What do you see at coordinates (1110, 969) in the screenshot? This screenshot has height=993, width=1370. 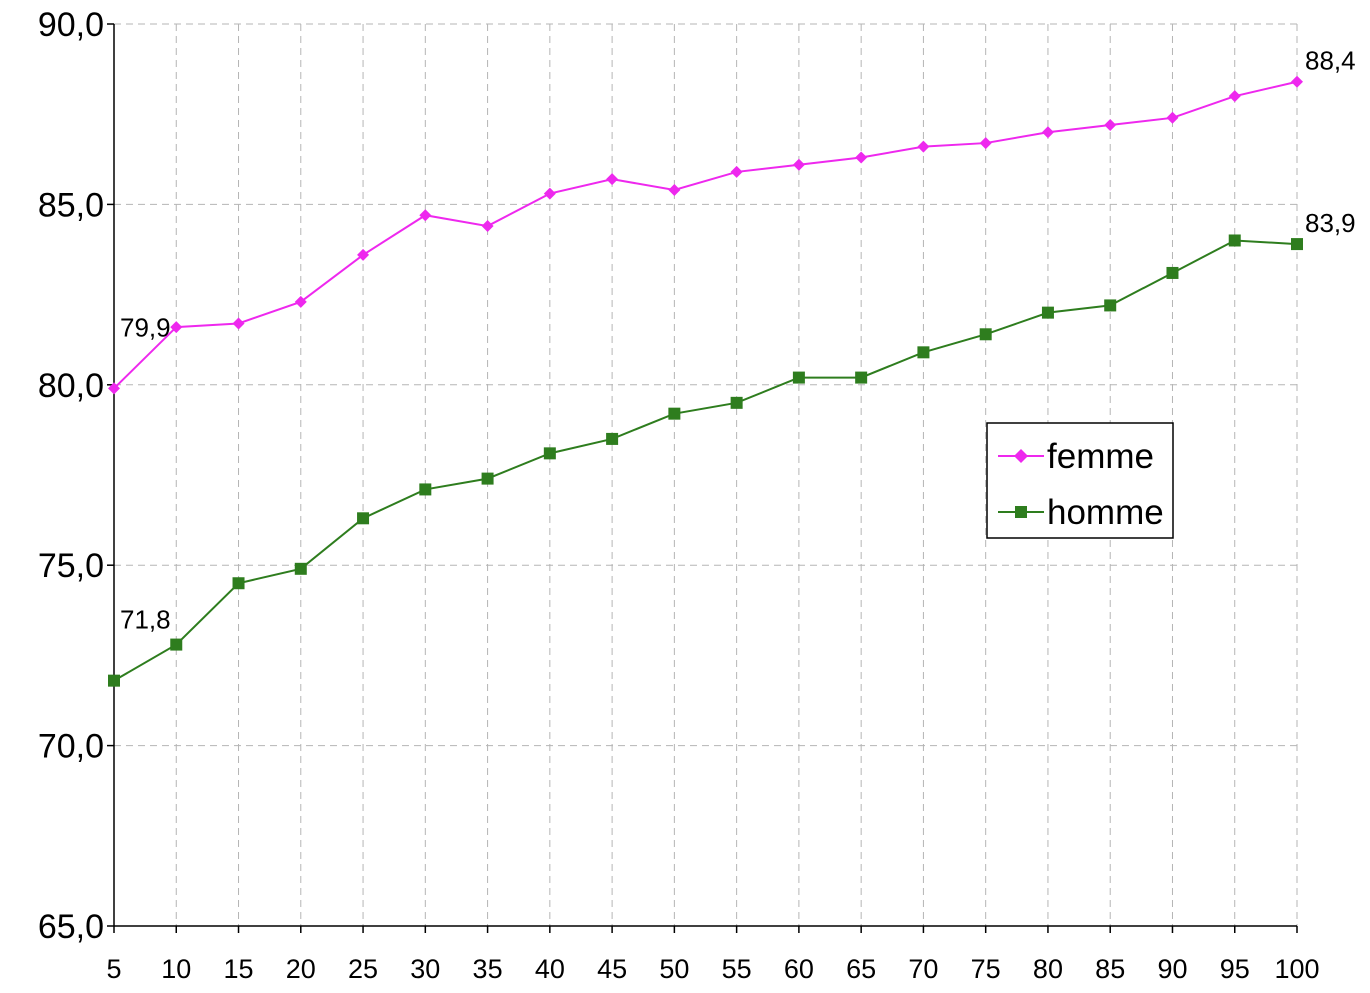 I see `x-tick-label: 85` at bounding box center [1110, 969].